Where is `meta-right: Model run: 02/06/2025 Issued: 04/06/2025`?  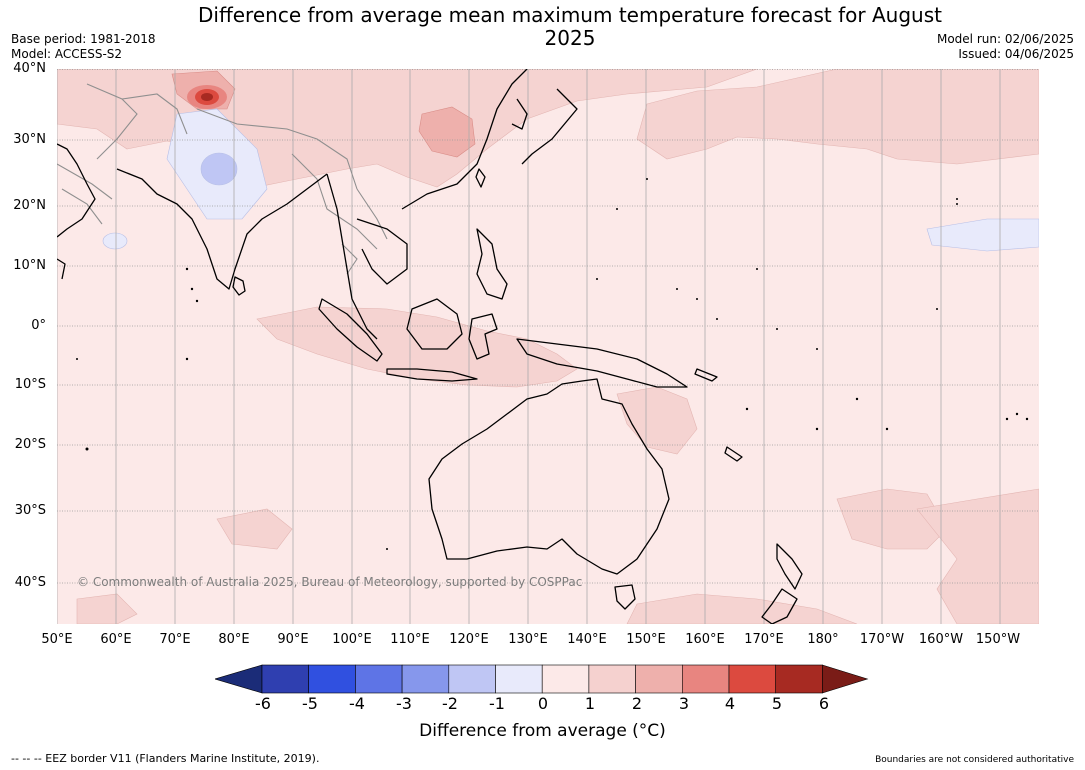
meta-right: Model run: 02/06/2025 Issued: 04/06/2025 is located at coordinates (1005, 47).